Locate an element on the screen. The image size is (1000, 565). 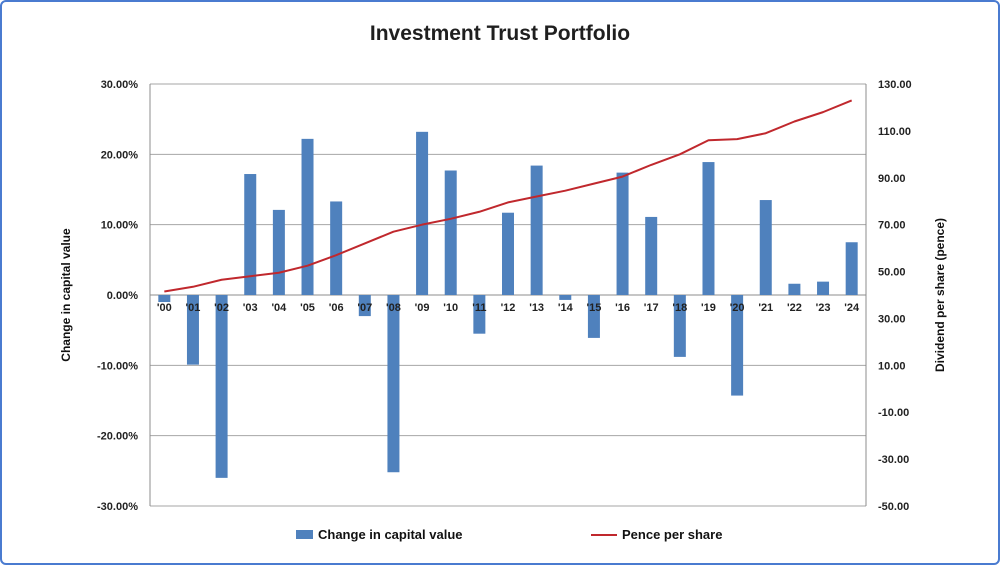
legend-line-label: Pence per share is located at coordinates (672, 534).